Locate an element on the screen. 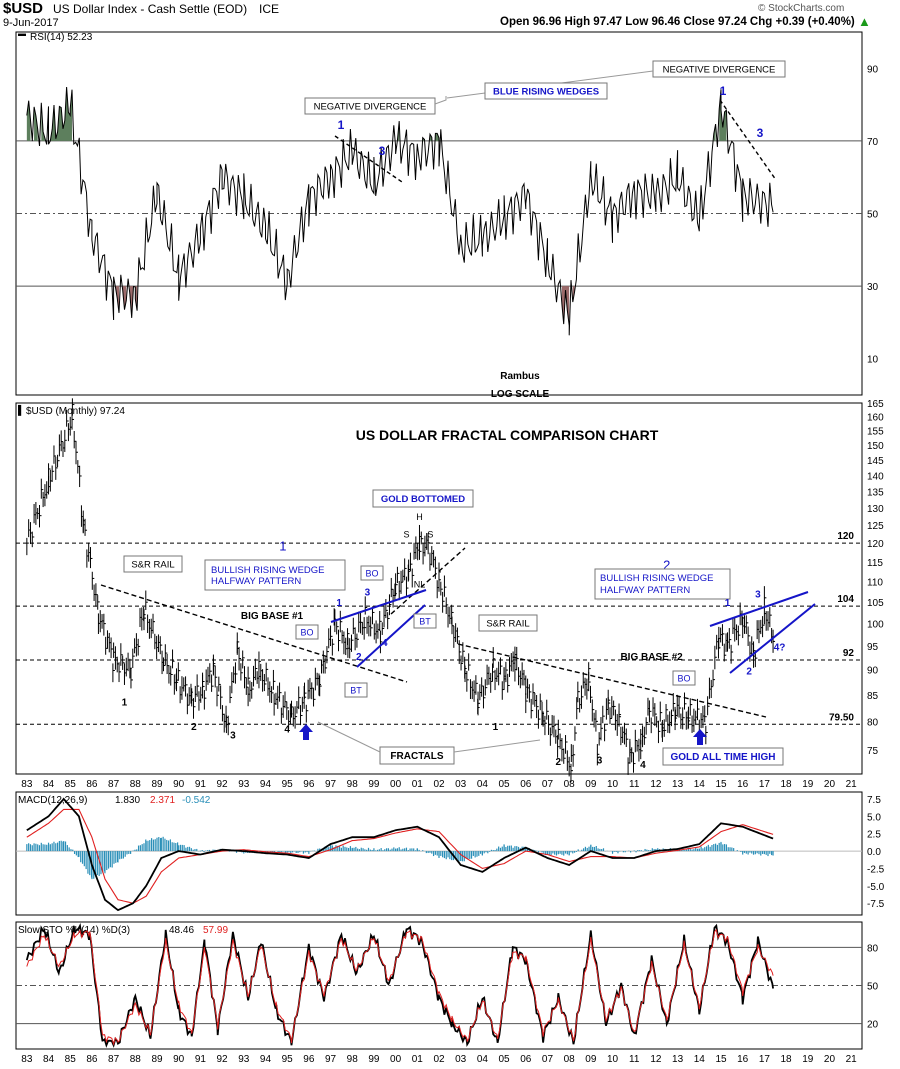  rsi-annotation-negdiv-2: NEGATIVE DIVERGENCE is located at coordinates (719, 70).